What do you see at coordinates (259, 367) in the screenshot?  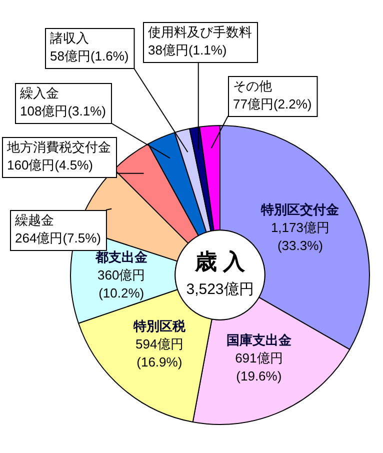 I see `data-label: 691億円(19.6%)` at bounding box center [259, 367].